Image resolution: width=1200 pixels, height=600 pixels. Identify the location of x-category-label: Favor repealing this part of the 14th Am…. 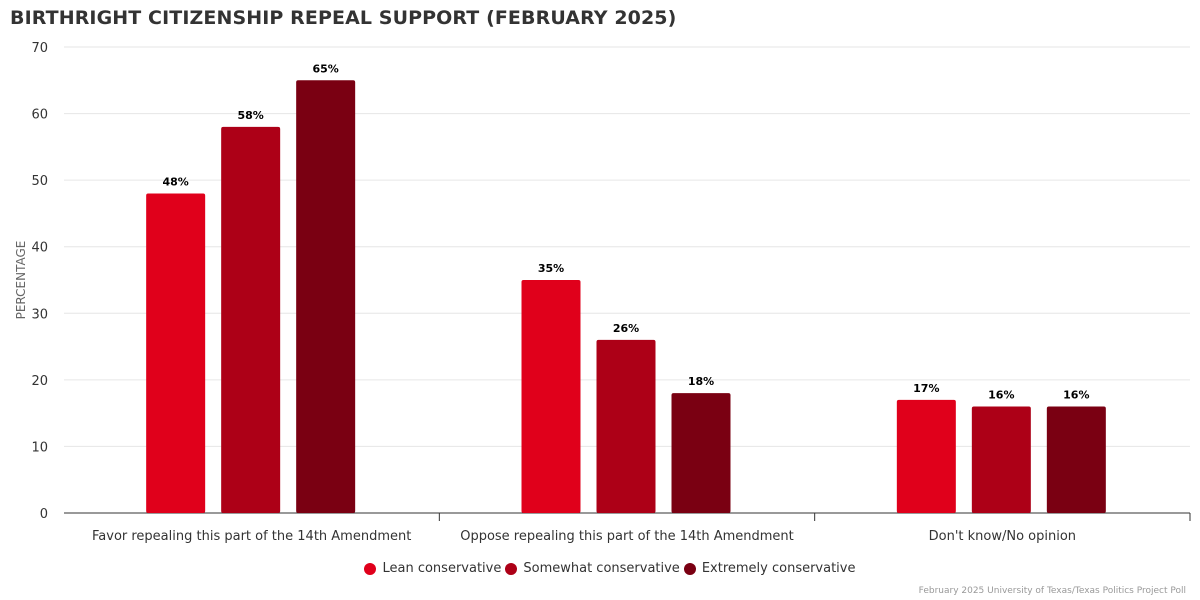
(251, 536).